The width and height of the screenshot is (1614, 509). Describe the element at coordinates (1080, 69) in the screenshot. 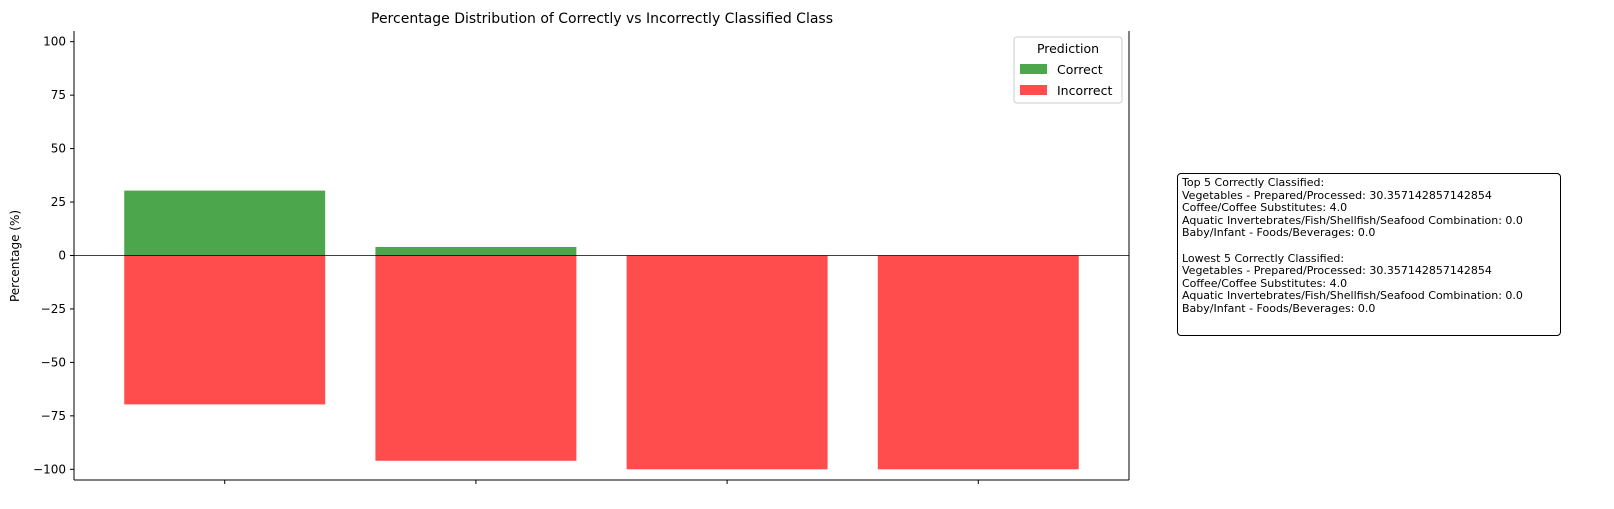

I see `legend-label-correct: Correct` at that location.